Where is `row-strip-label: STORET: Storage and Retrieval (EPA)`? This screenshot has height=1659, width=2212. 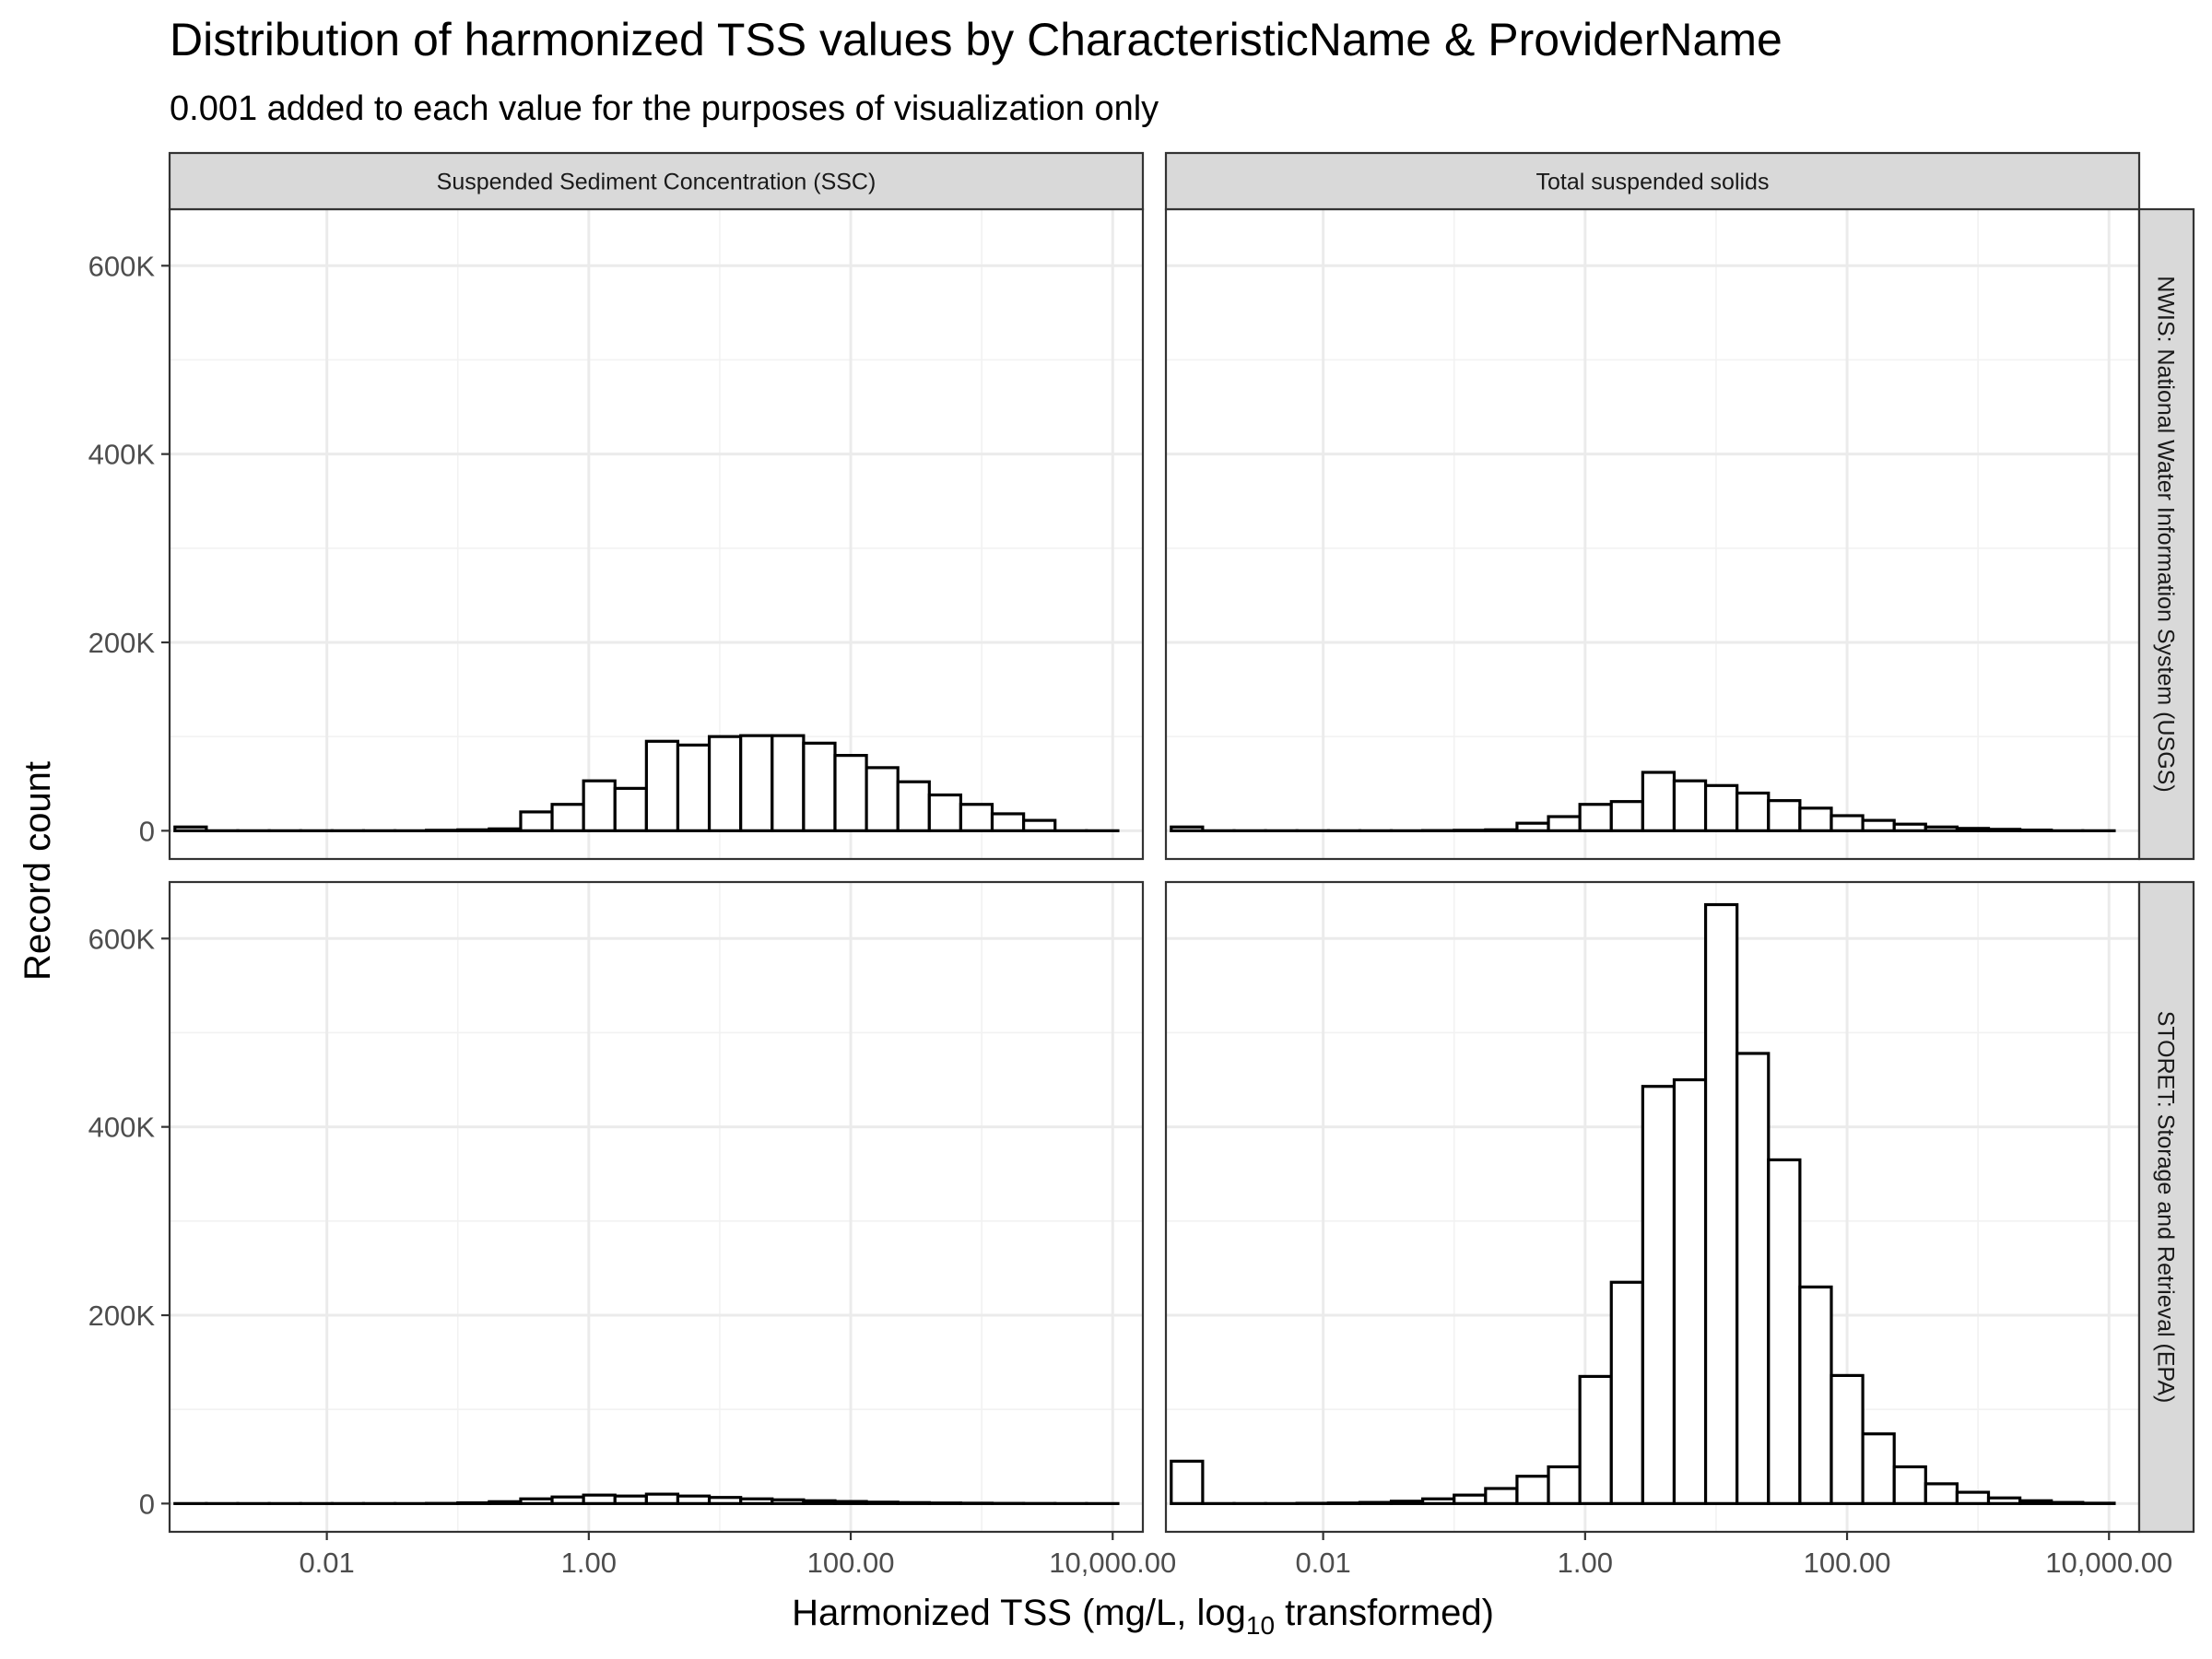 row-strip-label: STORET: Storage and Retrieval (EPA) is located at coordinates (2166, 1207).